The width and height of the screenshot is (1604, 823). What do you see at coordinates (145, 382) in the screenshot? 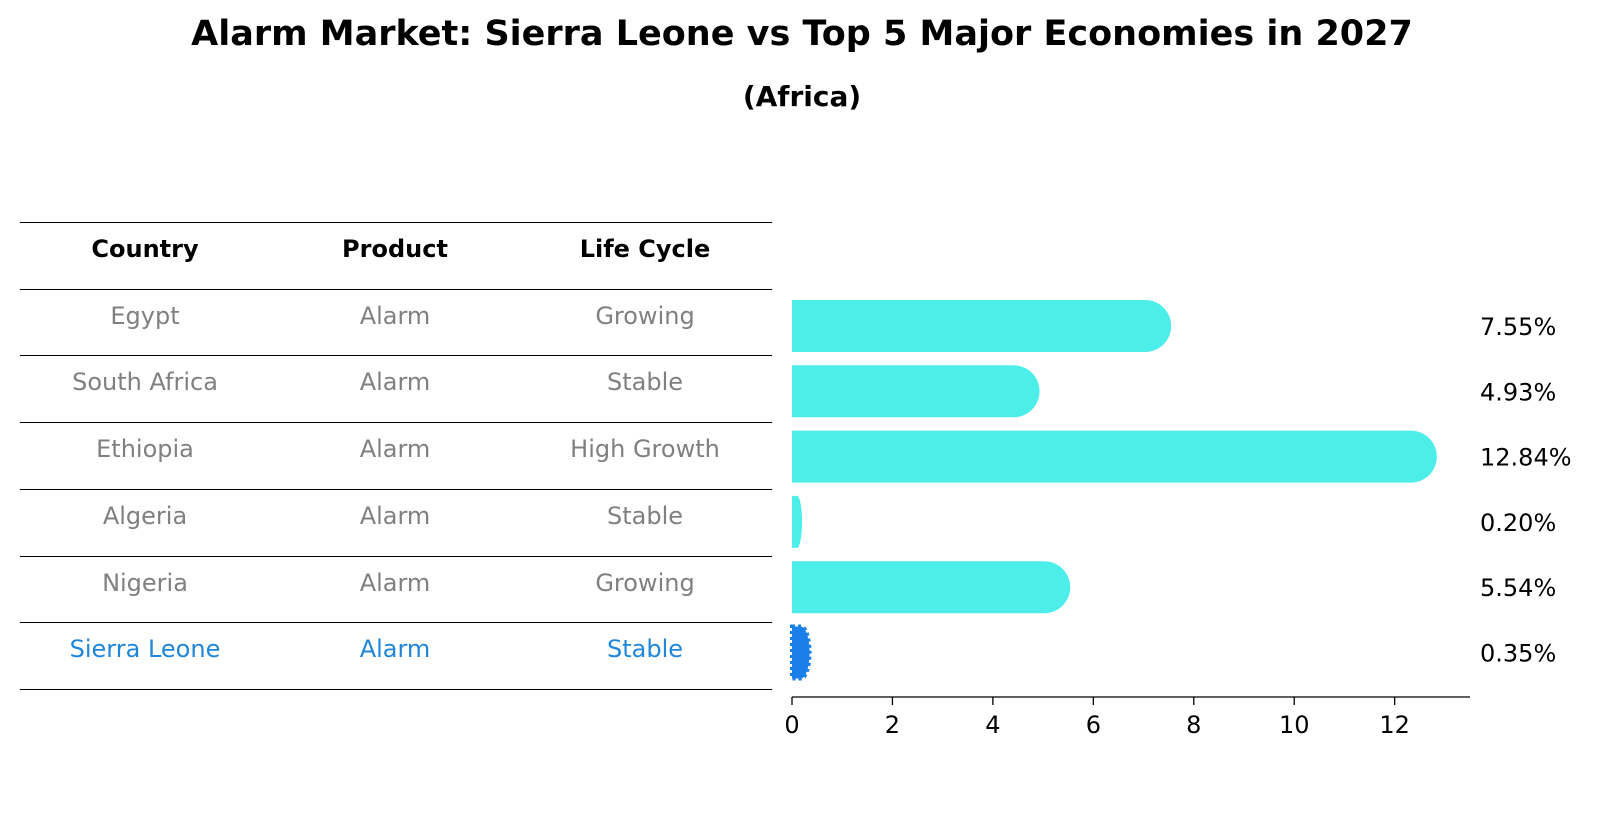
I see `cell-country: South Africa` at bounding box center [145, 382].